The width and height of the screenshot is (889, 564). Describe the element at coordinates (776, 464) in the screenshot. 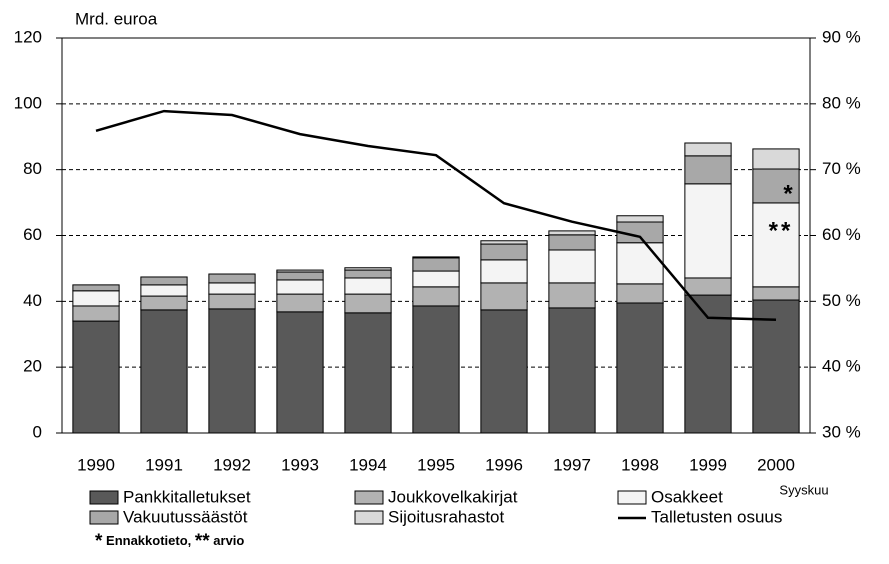

I see `x-tick-label: 2000` at that location.